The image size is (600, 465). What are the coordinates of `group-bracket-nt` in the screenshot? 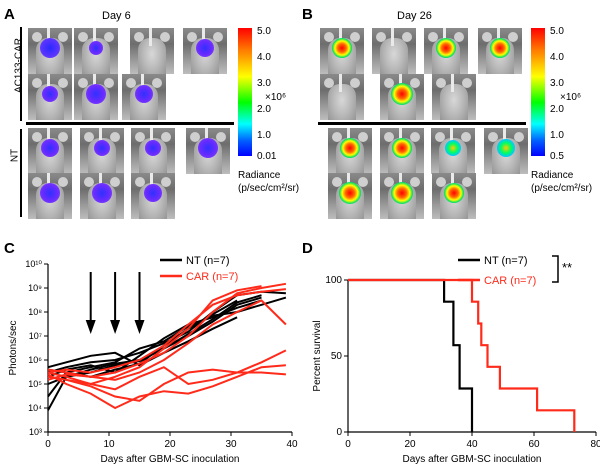 It's located at (21, 173).